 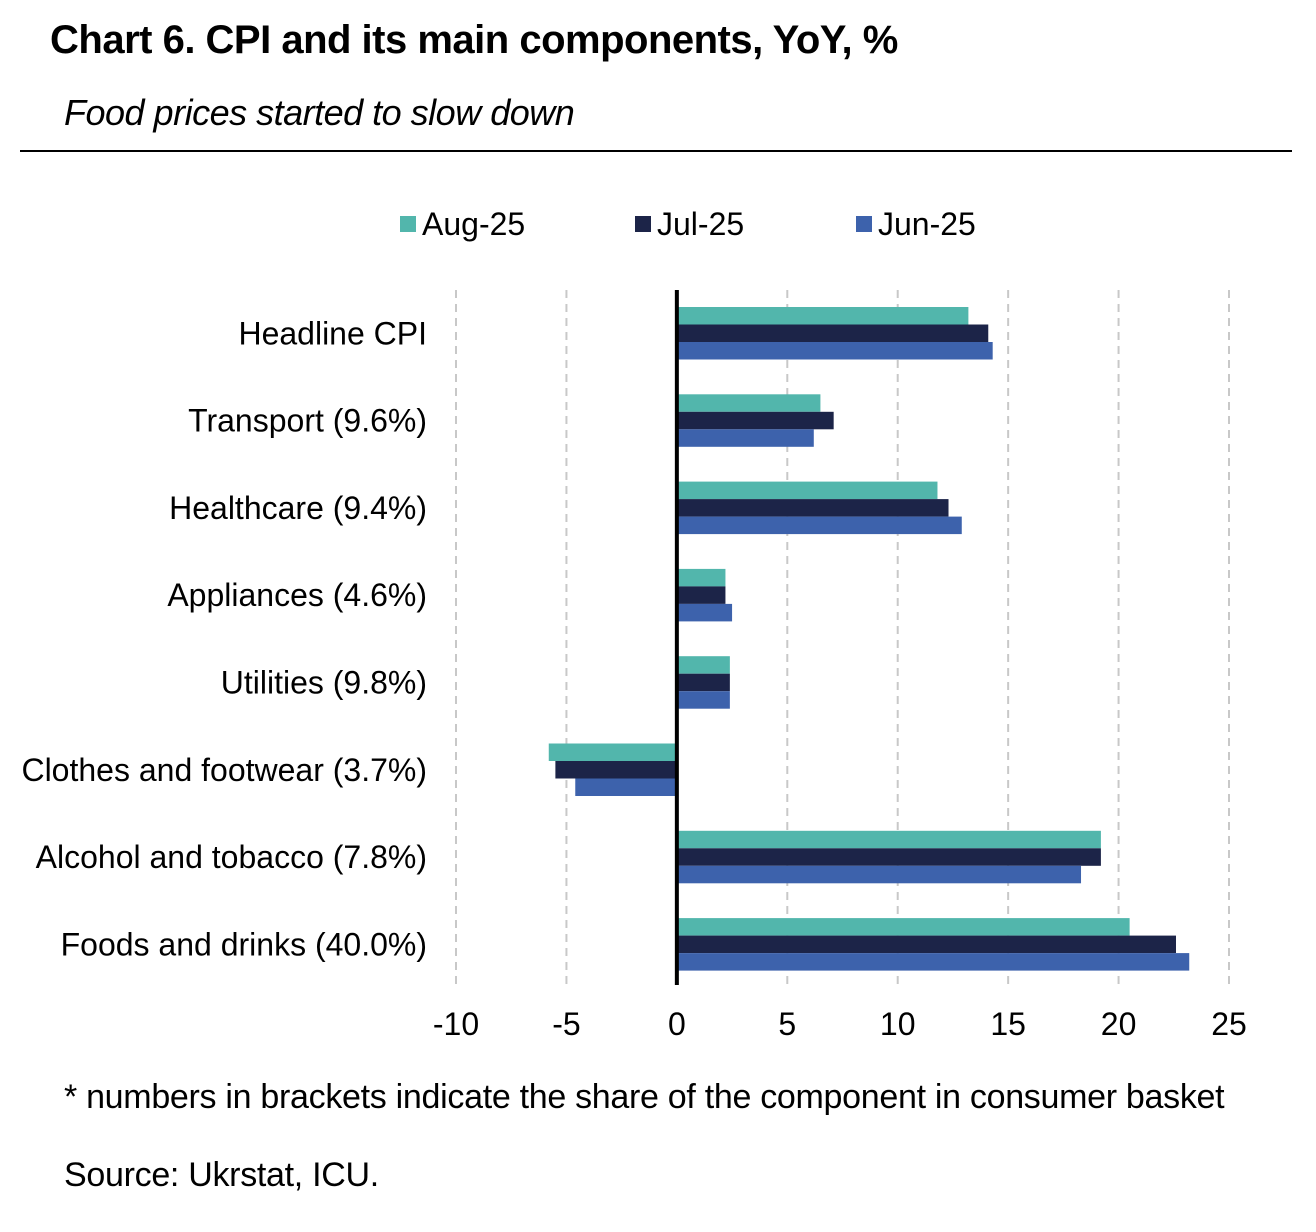 What do you see at coordinates (319, 112) in the screenshot?
I see `chart-subtitle: Food prices started to slow down` at bounding box center [319, 112].